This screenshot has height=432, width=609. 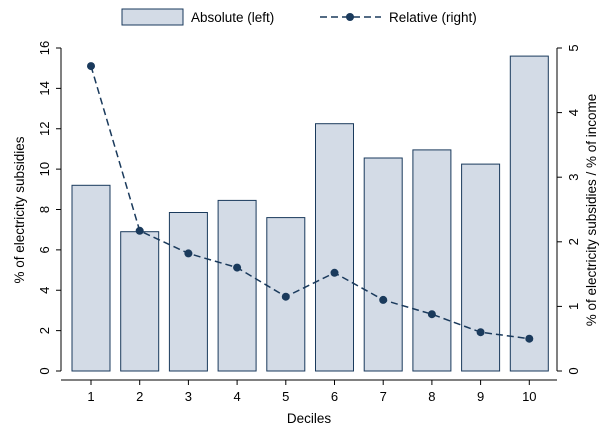 What do you see at coordinates (299, 17) in the screenshot?
I see `legend: Absolute (left) Relative (right)` at bounding box center [299, 17].